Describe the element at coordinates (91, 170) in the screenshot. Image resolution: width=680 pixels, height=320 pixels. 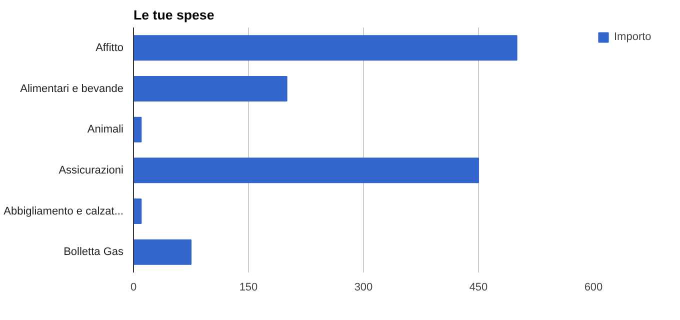
I see `y-tick-label: Assicurazioni` at that location.